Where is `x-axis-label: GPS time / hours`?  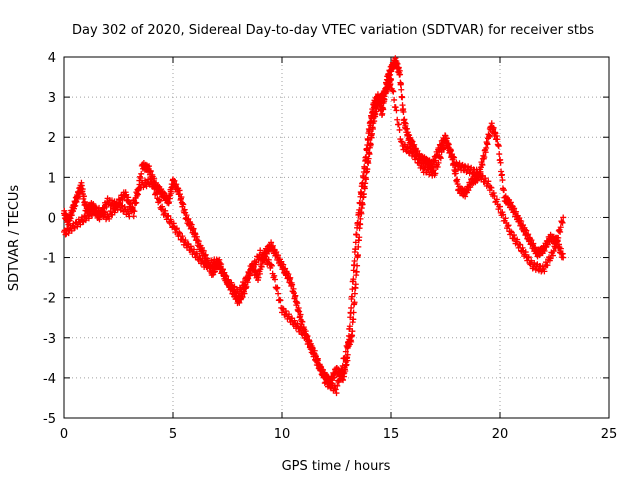
x-axis-label: GPS time / hours is located at coordinates (336, 466).